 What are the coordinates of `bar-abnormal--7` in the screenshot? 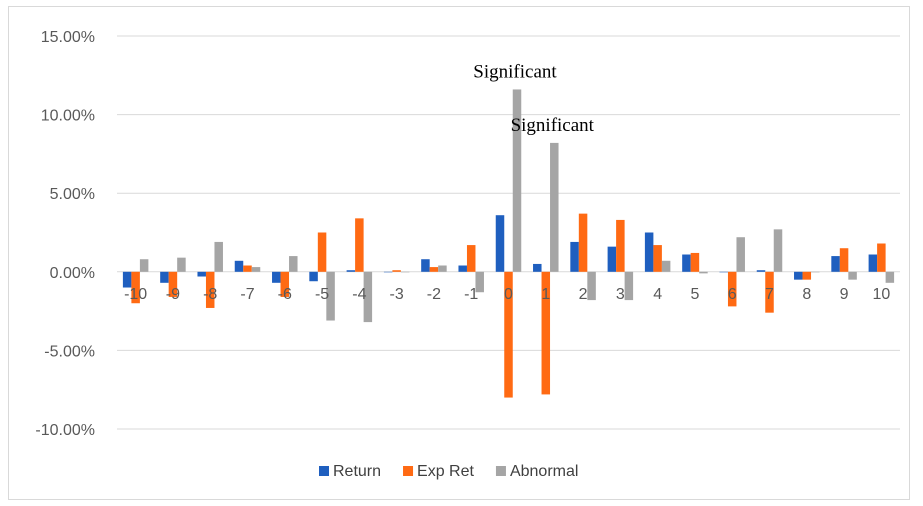 It's located at (256, 269).